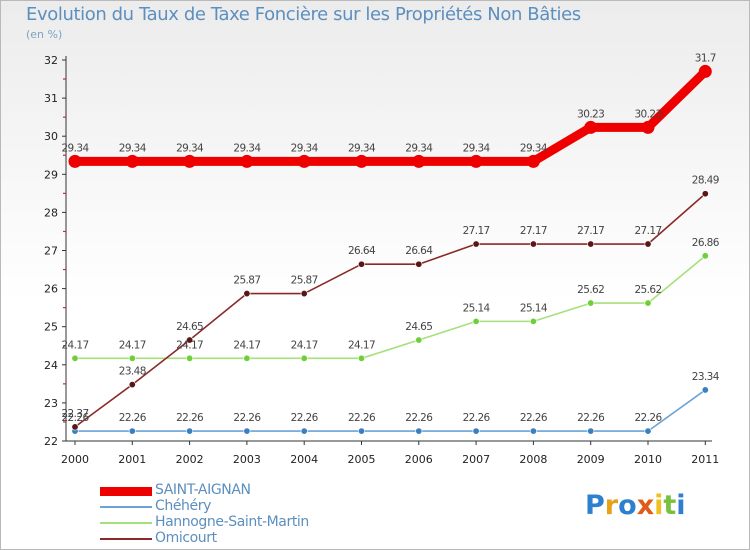  I want to click on x-tick-label: 2006, so click(419, 459).